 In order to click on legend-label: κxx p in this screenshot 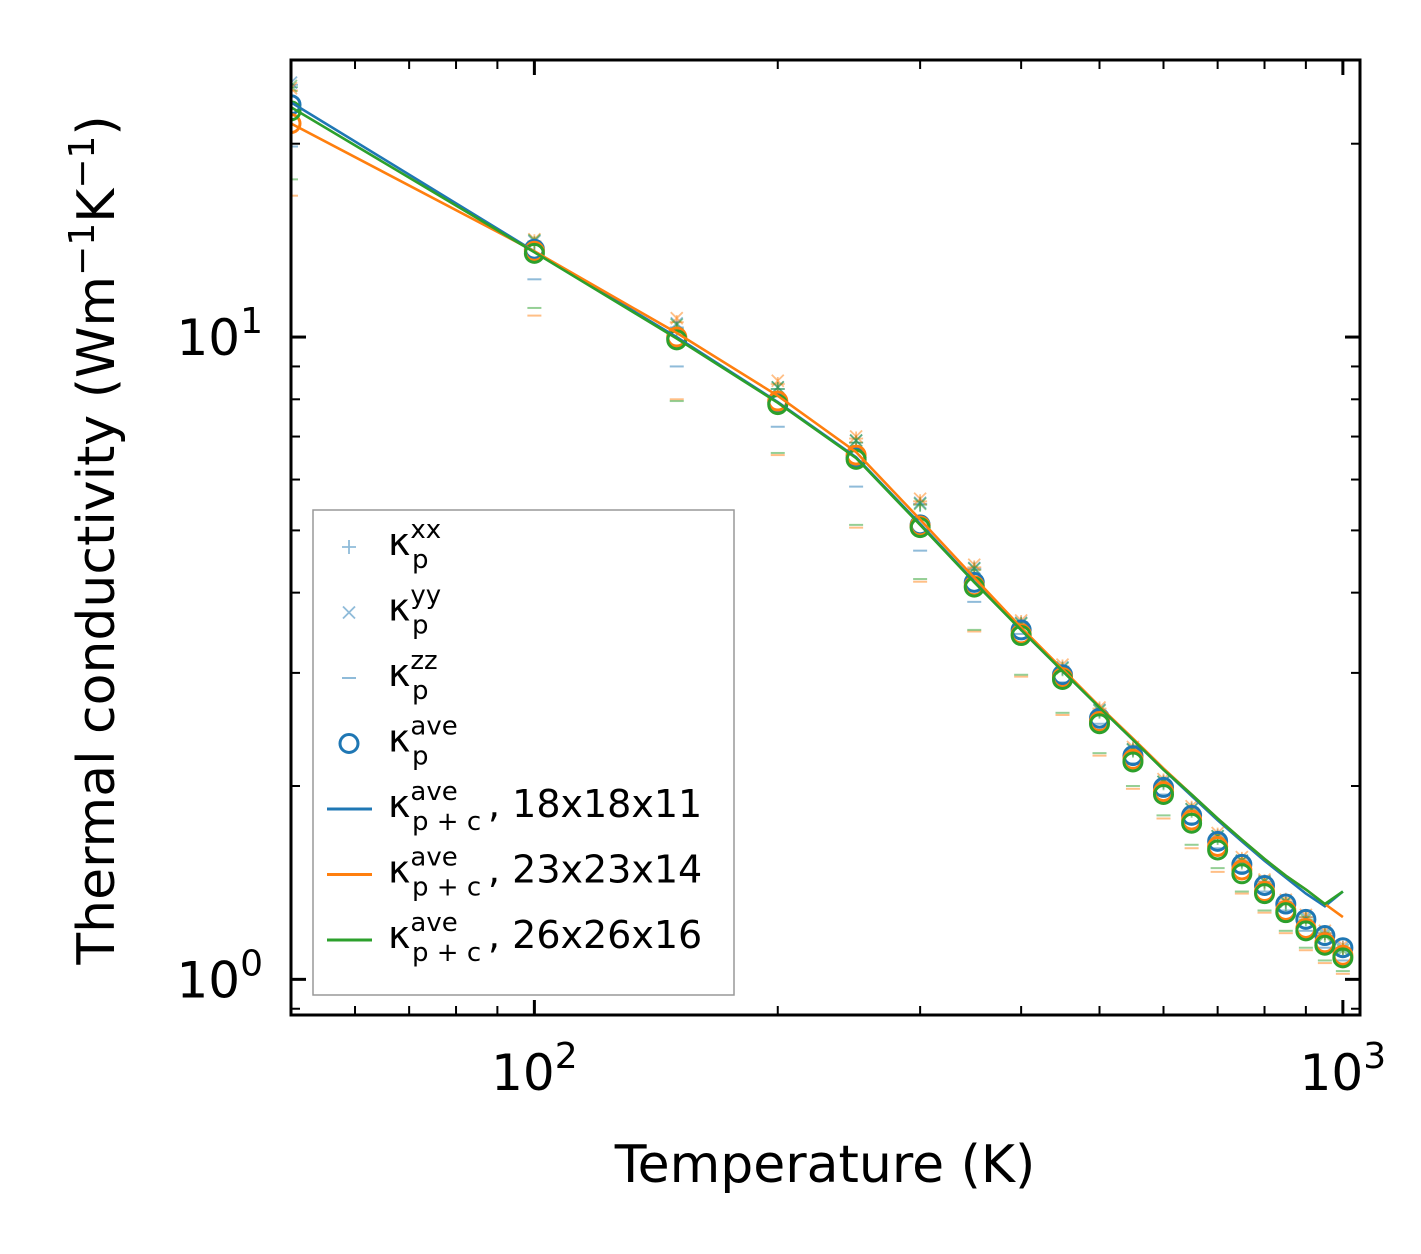, I will do `click(414, 545)`.